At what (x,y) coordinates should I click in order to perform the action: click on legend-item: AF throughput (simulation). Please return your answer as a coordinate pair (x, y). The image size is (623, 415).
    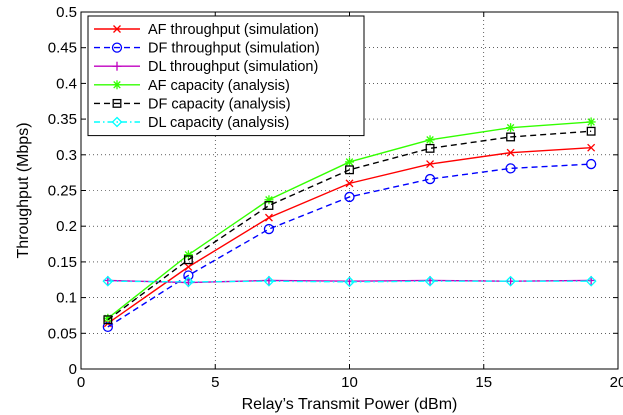
    Looking at the image, I should click on (206, 30).